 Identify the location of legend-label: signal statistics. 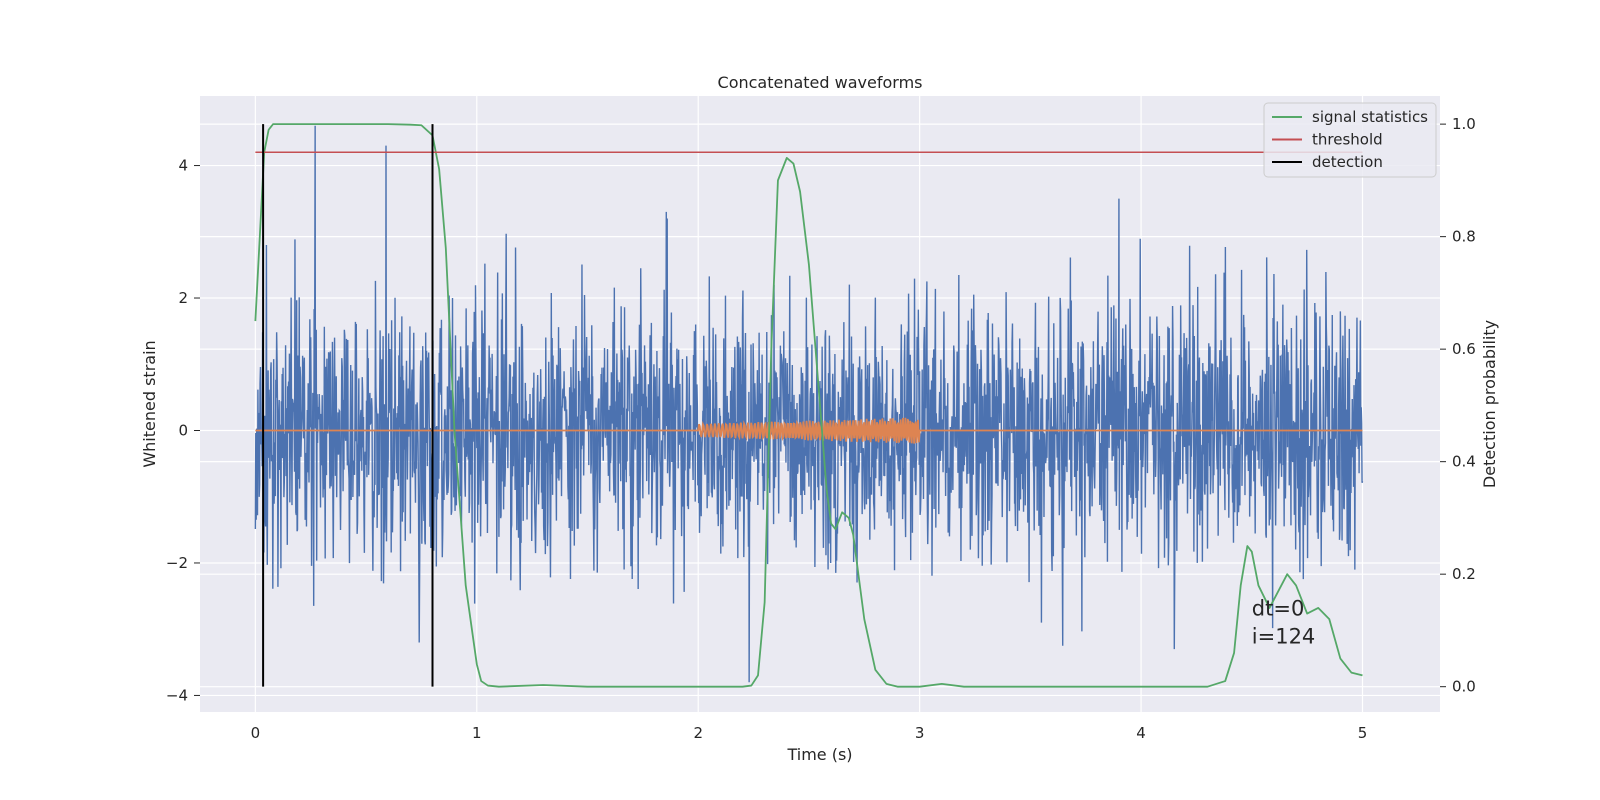
(1370, 117).